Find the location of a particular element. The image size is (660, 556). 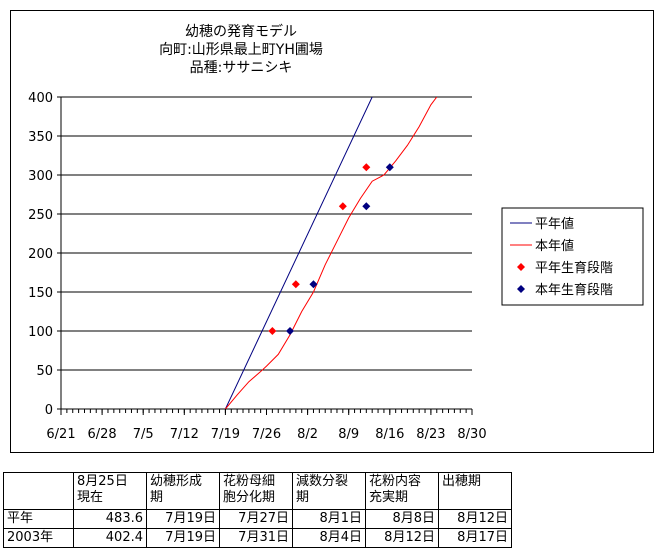

series-line is located at coordinates (298, 253).